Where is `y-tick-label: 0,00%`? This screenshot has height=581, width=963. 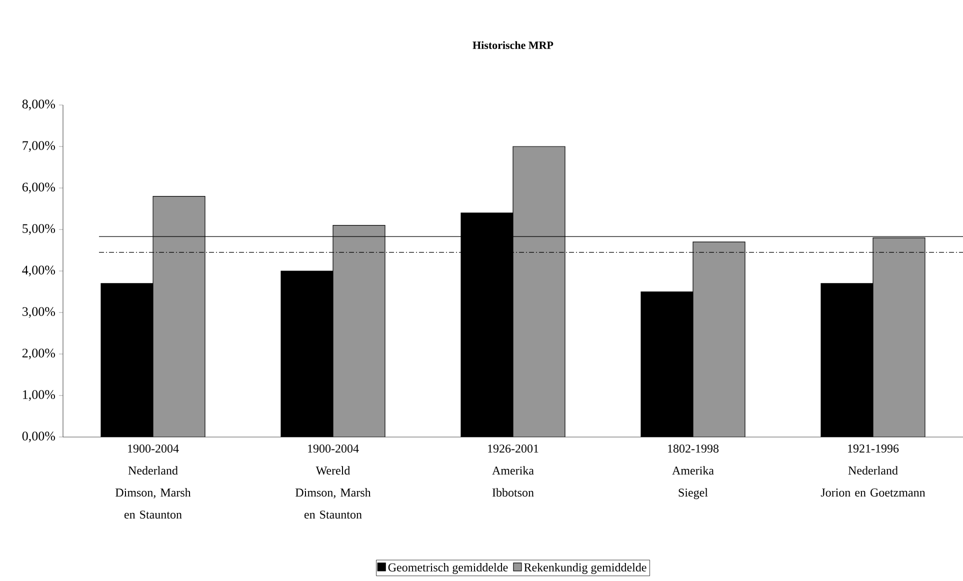
y-tick-label: 0,00% is located at coordinates (39, 437).